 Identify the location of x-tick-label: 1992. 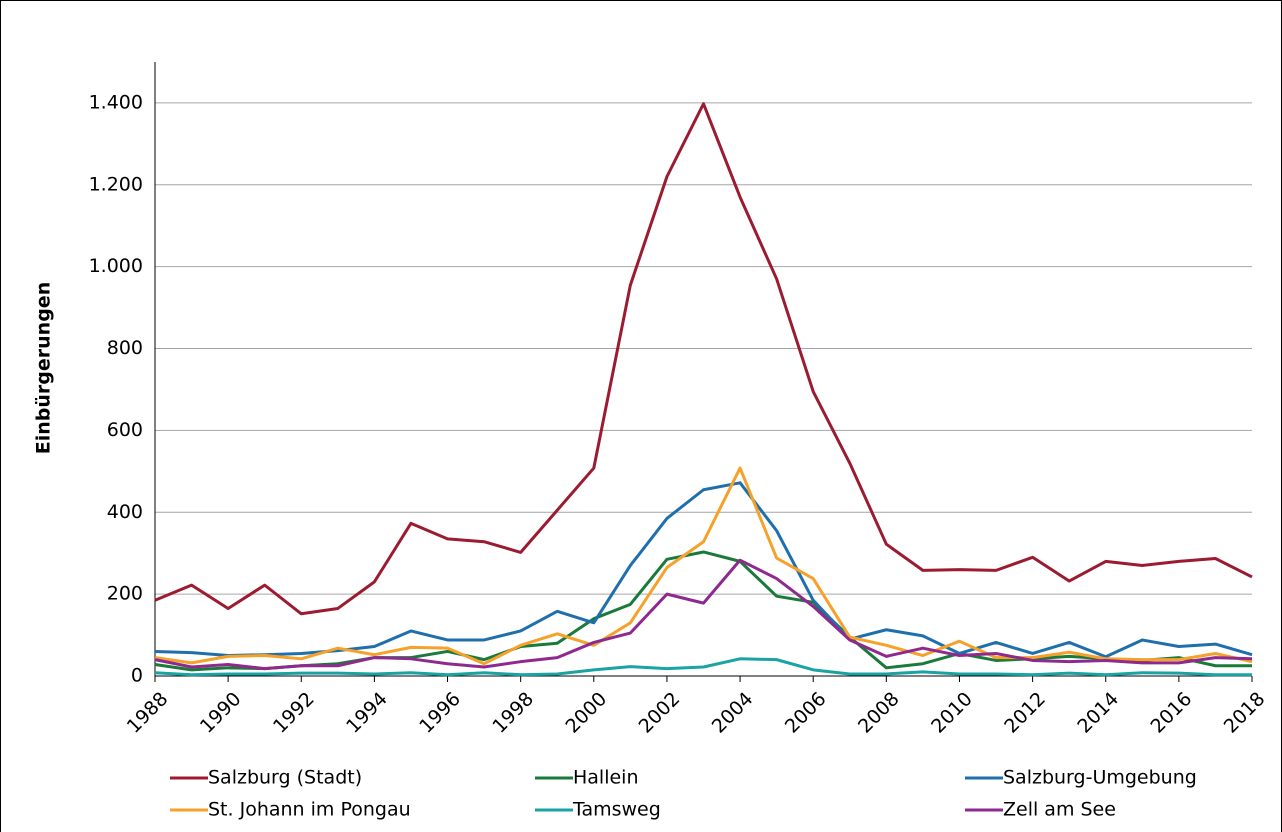
(294, 713).